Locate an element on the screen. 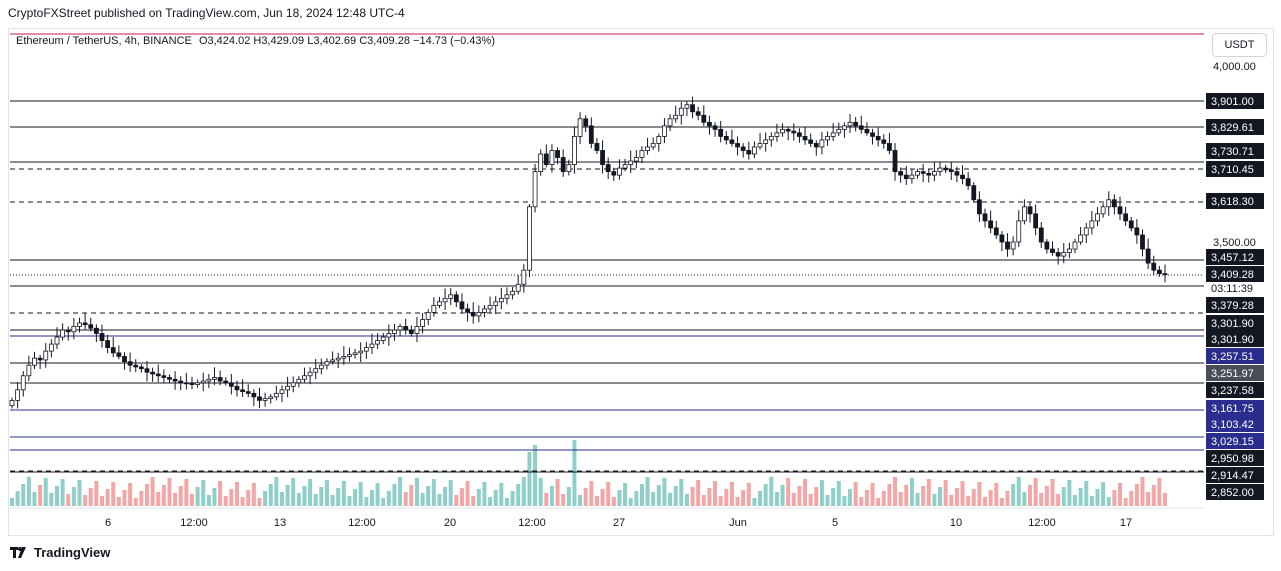 This screenshot has height=571, width=1281. x-tick-label: 6 is located at coordinates (108, 523).